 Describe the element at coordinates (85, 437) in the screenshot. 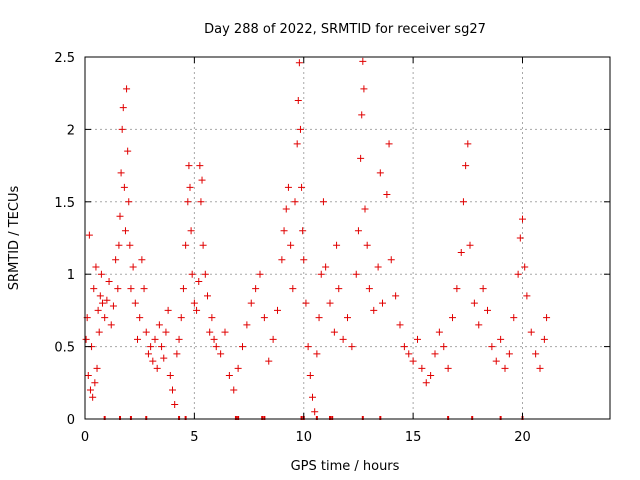

I see `x-tick-label: 0` at that location.